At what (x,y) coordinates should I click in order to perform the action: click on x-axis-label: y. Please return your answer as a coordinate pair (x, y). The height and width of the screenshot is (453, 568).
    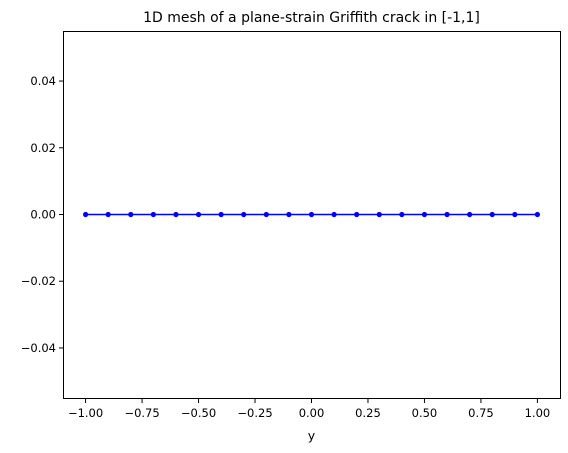
    Looking at the image, I should click on (312, 435).